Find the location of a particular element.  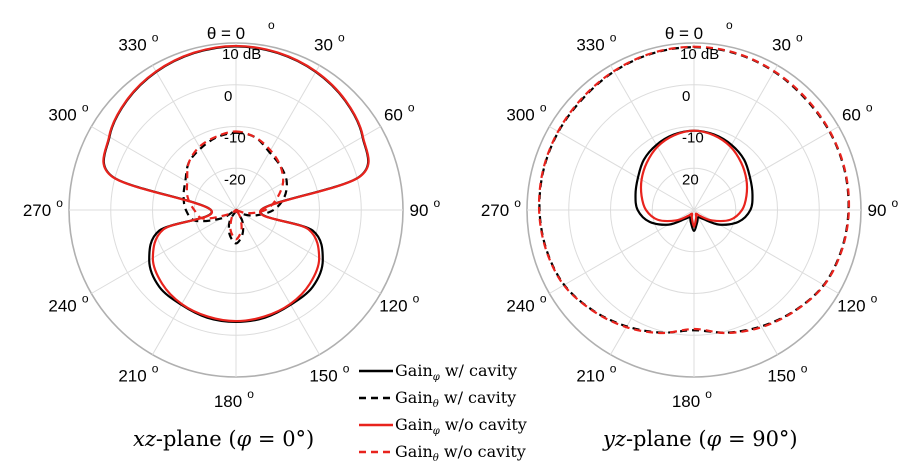

series-line-gaintheta-w-cavity is located at coordinates (235, 188).